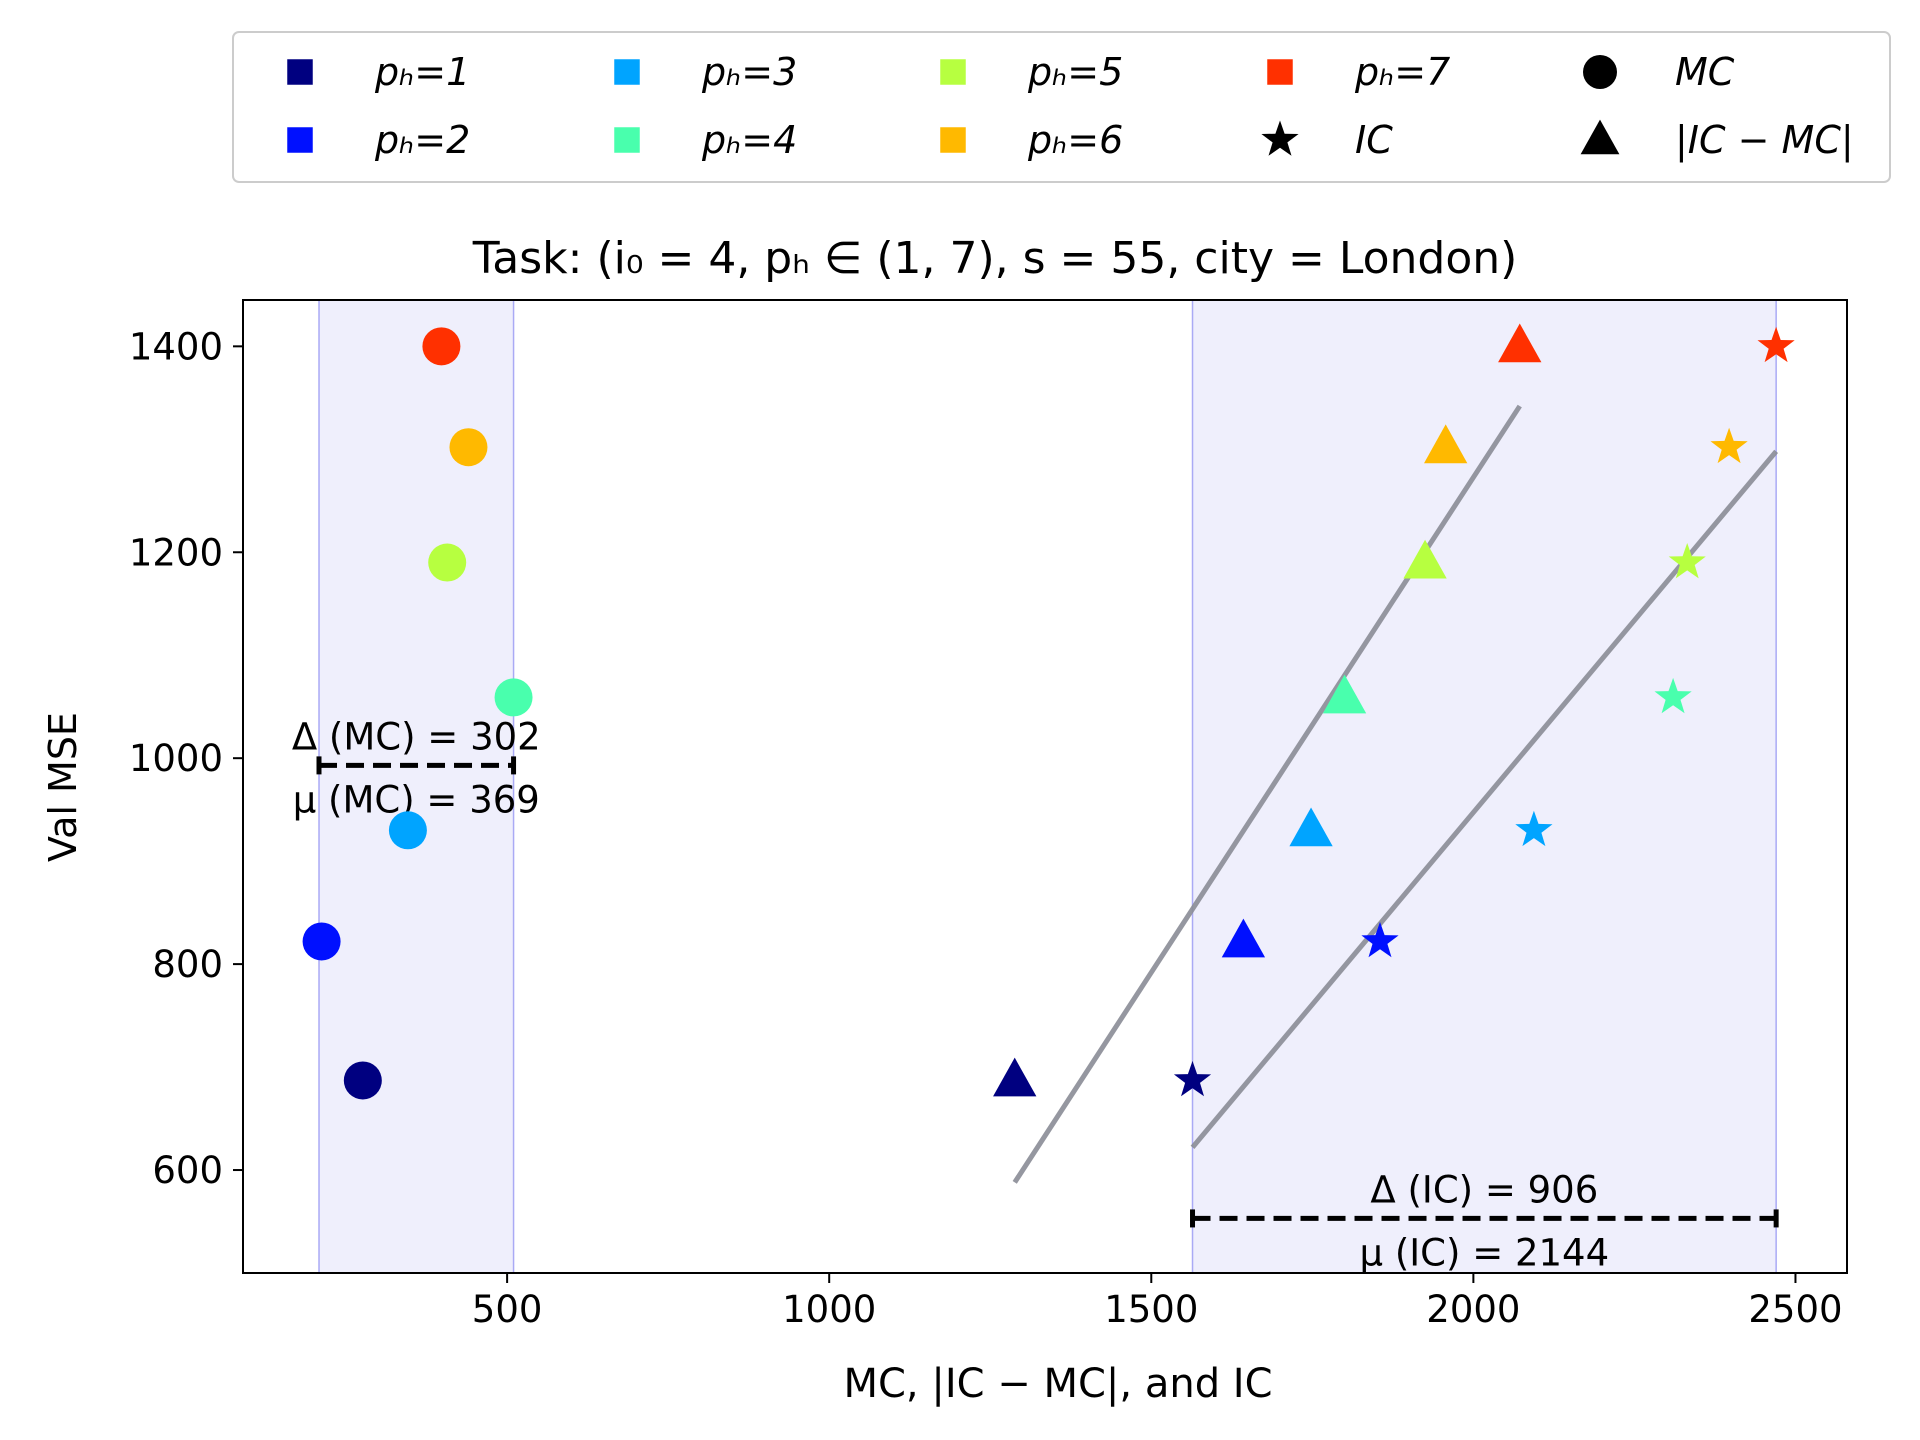  I want to click on legend-label: IC, so click(1374, 140).